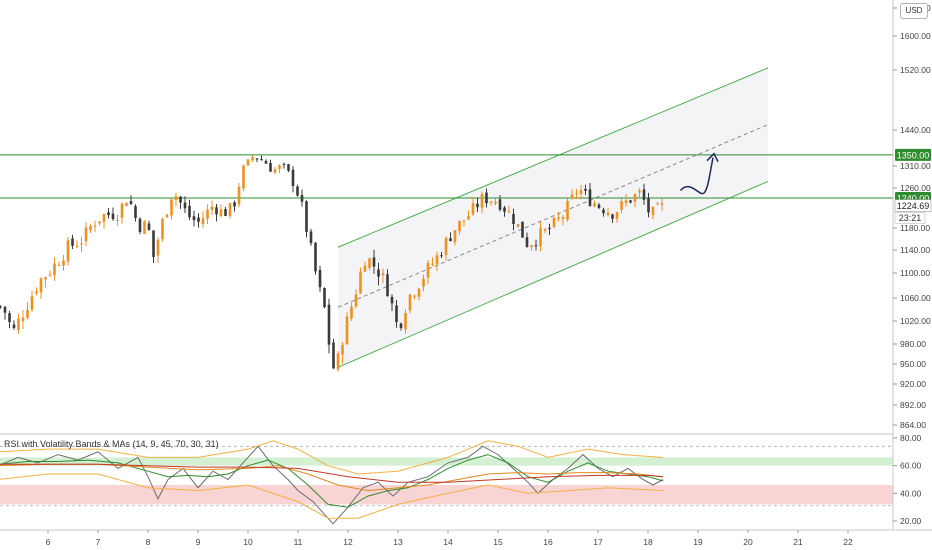 This screenshot has width=932, height=550. What do you see at coordinates (915, 36) in the screenshot?
I see `price-tick-label: 1600.00` at bounding box center [915, 36].